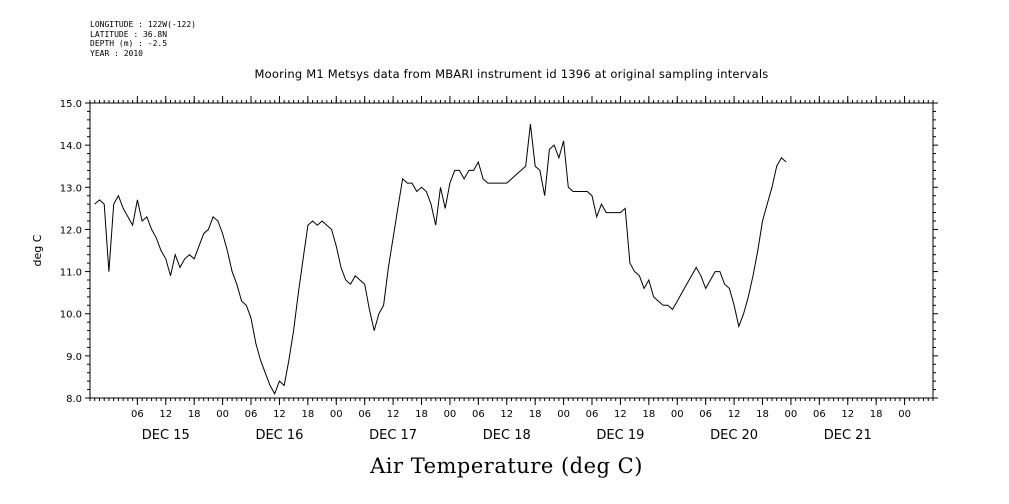  Describe the element at coordinates (166, 435) in the screenshot. I see `x-day-label: DEC 15` at that location.